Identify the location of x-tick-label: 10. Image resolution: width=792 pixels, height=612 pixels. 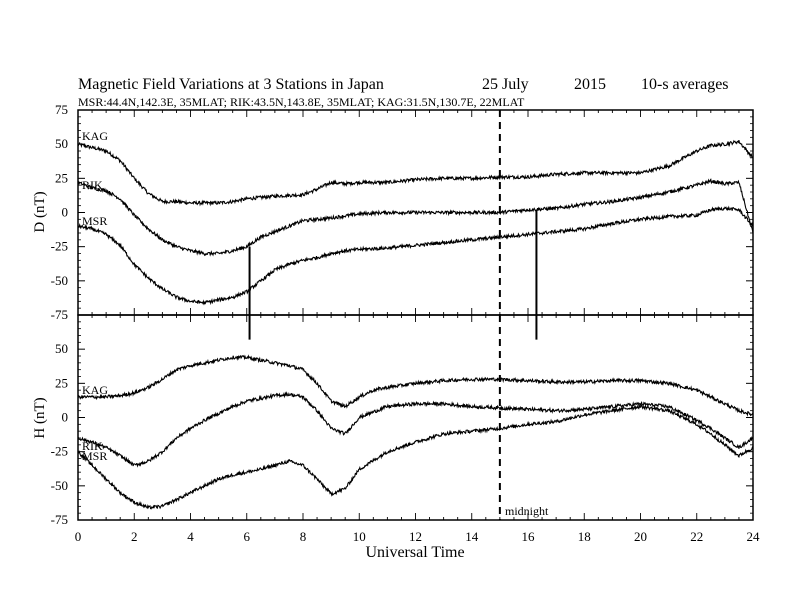
(359, 536).